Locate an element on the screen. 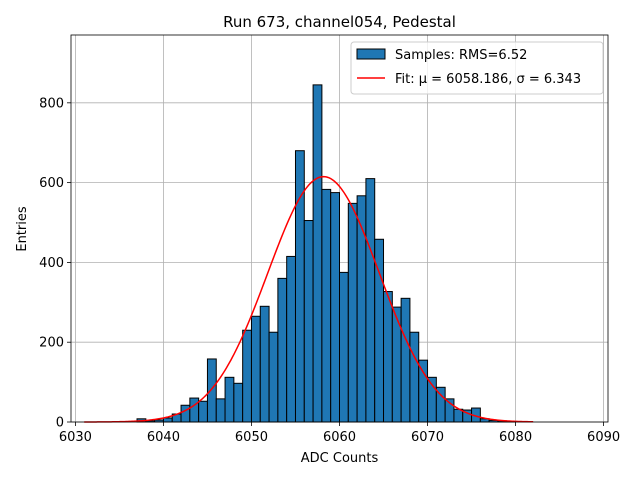 The height and width of the screenshot is (480, 640). x-tick-label: 6050 is located at coordinates (251, 437).